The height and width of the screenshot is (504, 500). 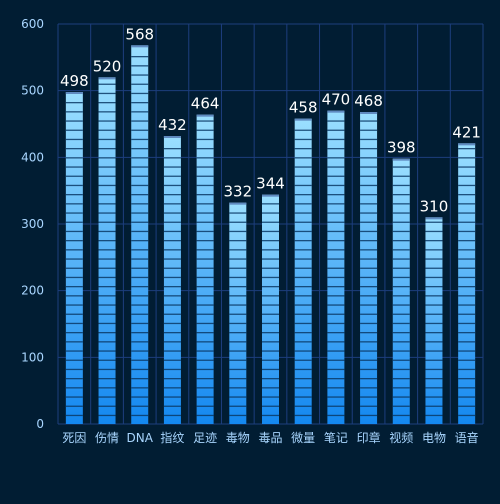 I want to click on bar-毒物, so click(x=238, y=313).